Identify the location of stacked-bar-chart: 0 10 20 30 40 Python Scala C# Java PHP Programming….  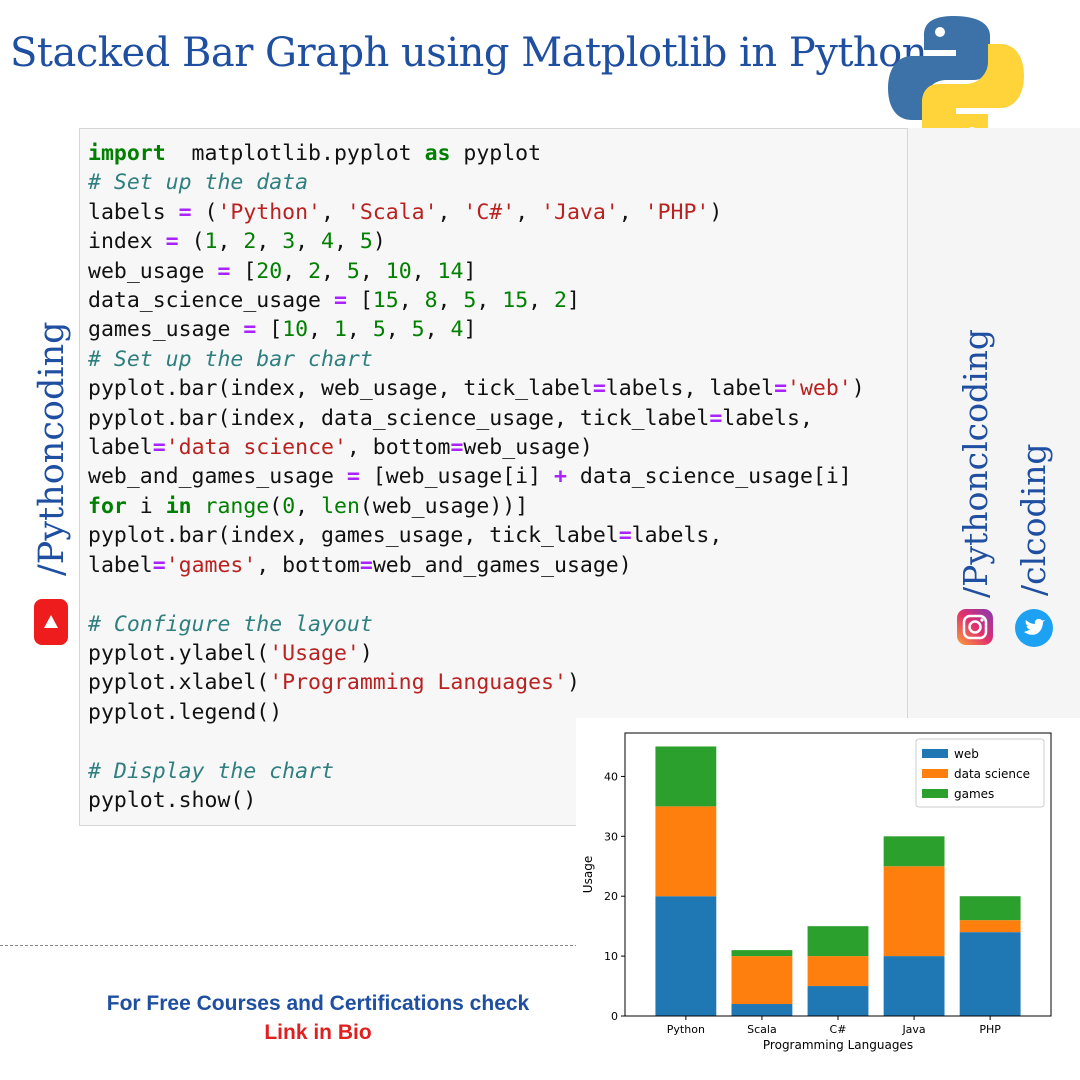
(816, 892).